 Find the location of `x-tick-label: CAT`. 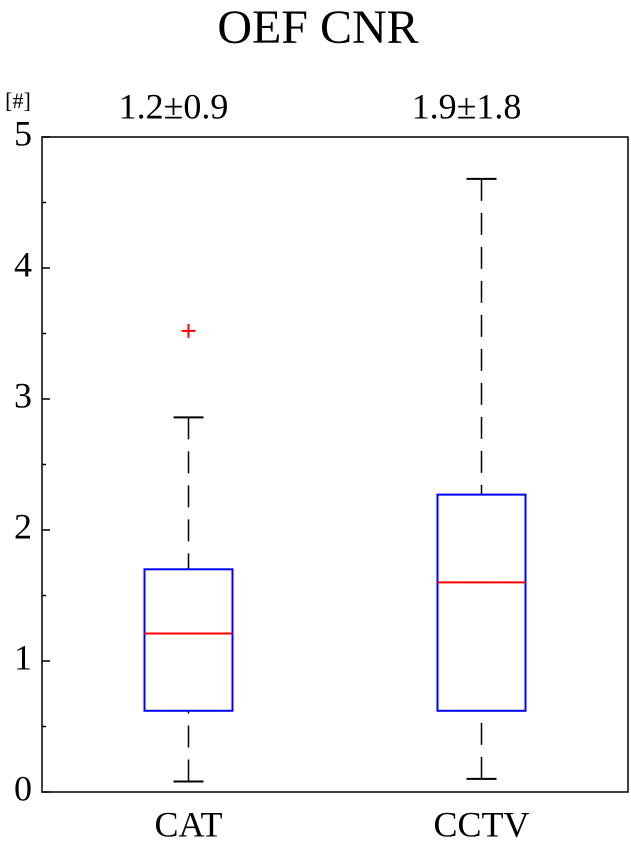

x-tick-label: CAT is located at coordinates (188, 824).